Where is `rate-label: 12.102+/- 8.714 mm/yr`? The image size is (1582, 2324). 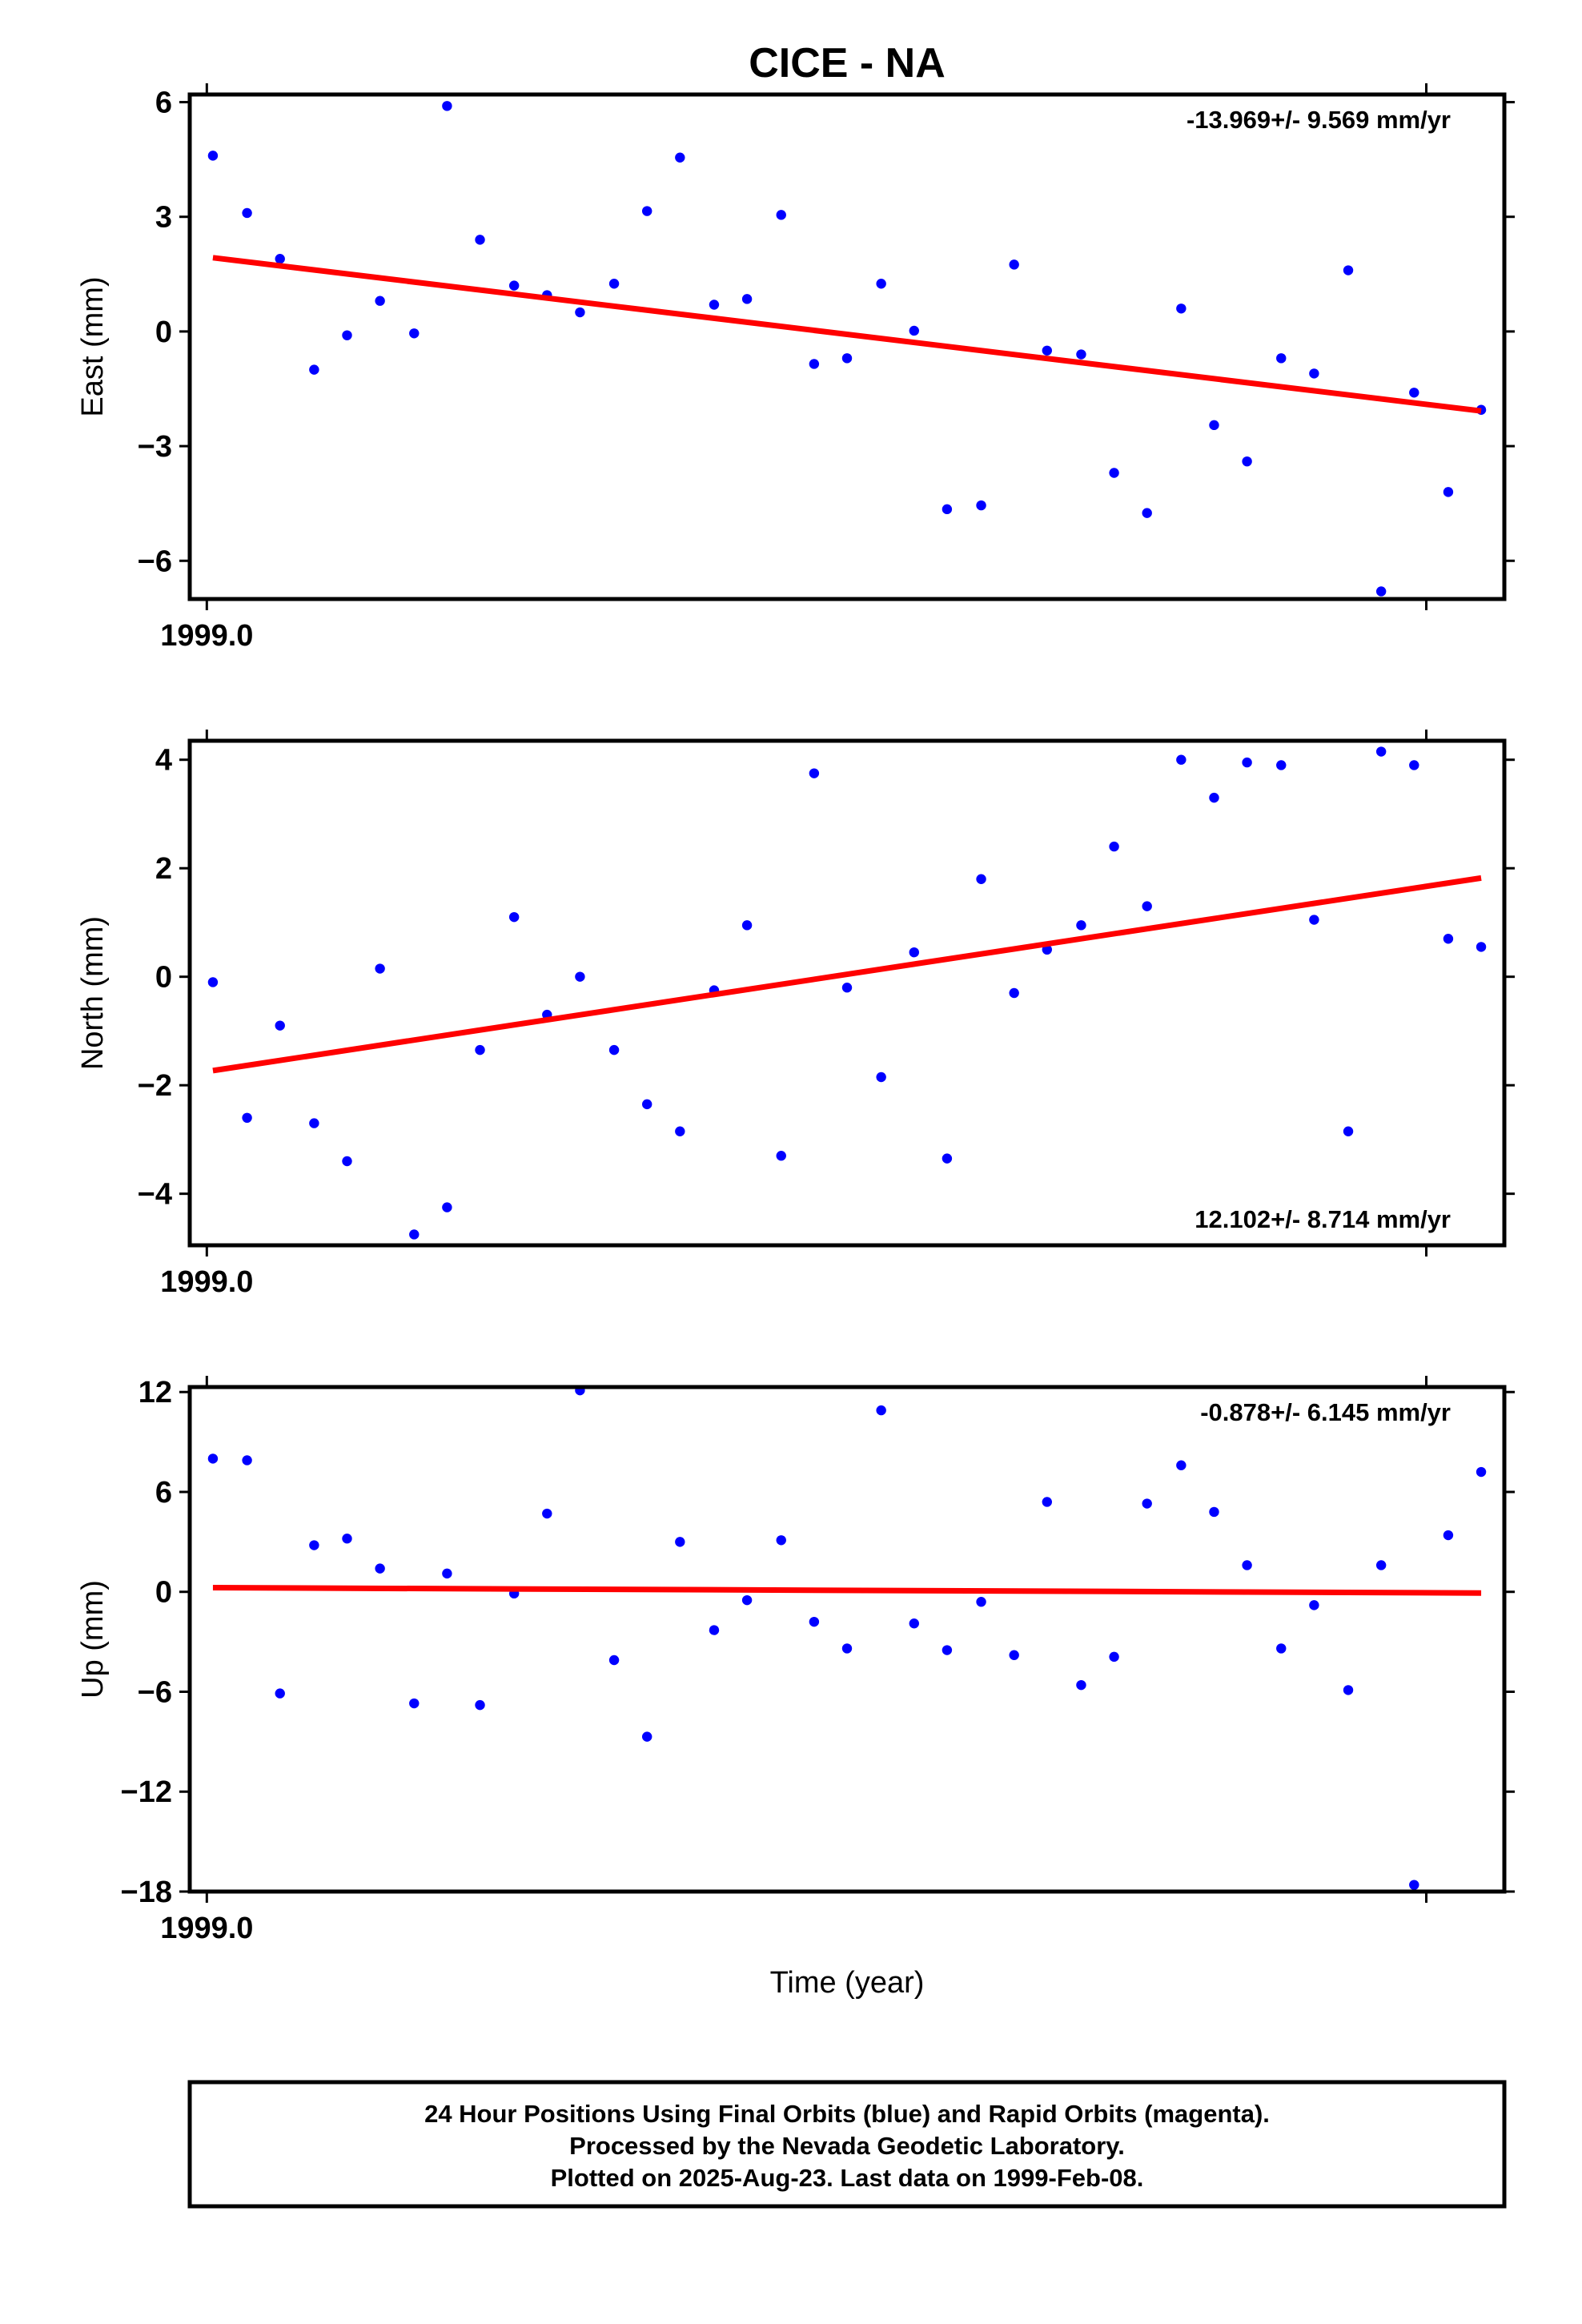 rate-label: 12.102+/- 8.714 mm/yr is located at coordinates (1323, 1219).